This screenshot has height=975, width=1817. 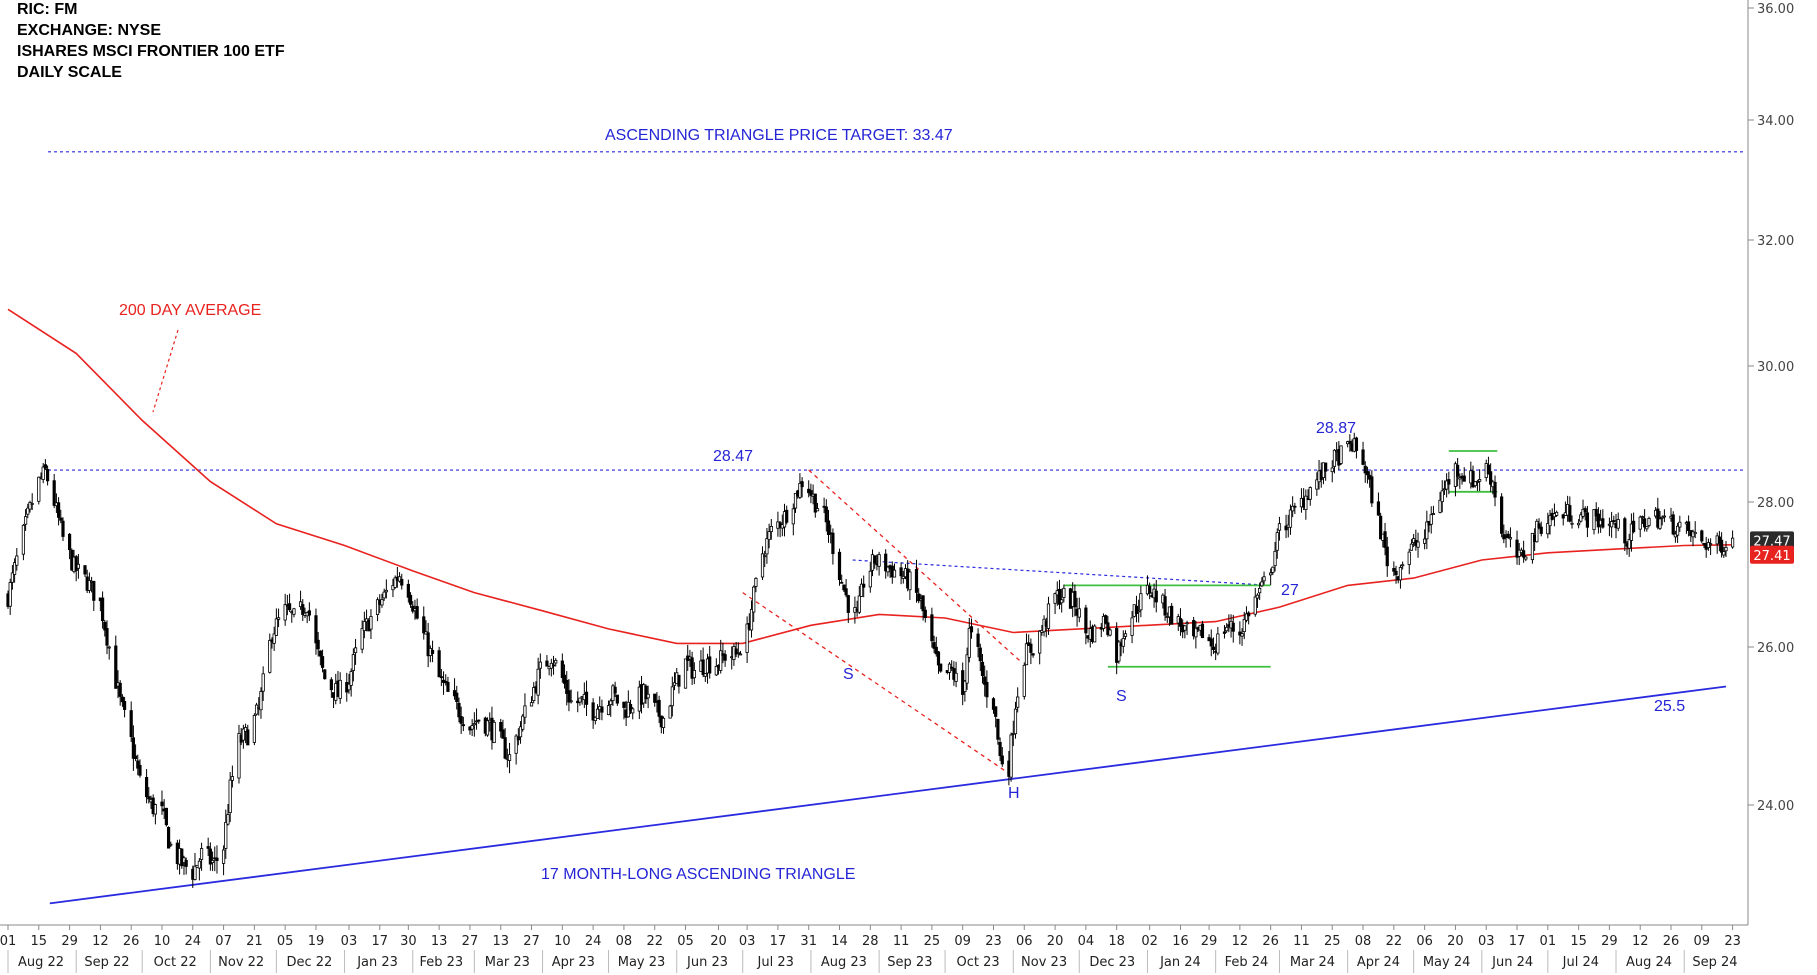 I want to click on header-name: ISHARES MSCI FRONTIER 100 ETF, so click(x=151, y=51).